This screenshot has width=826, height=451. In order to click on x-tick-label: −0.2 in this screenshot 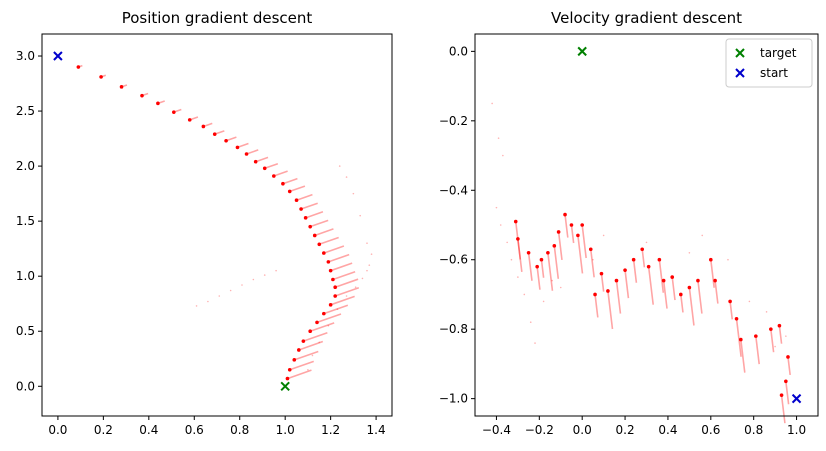, I will do `click(539, 430)`.